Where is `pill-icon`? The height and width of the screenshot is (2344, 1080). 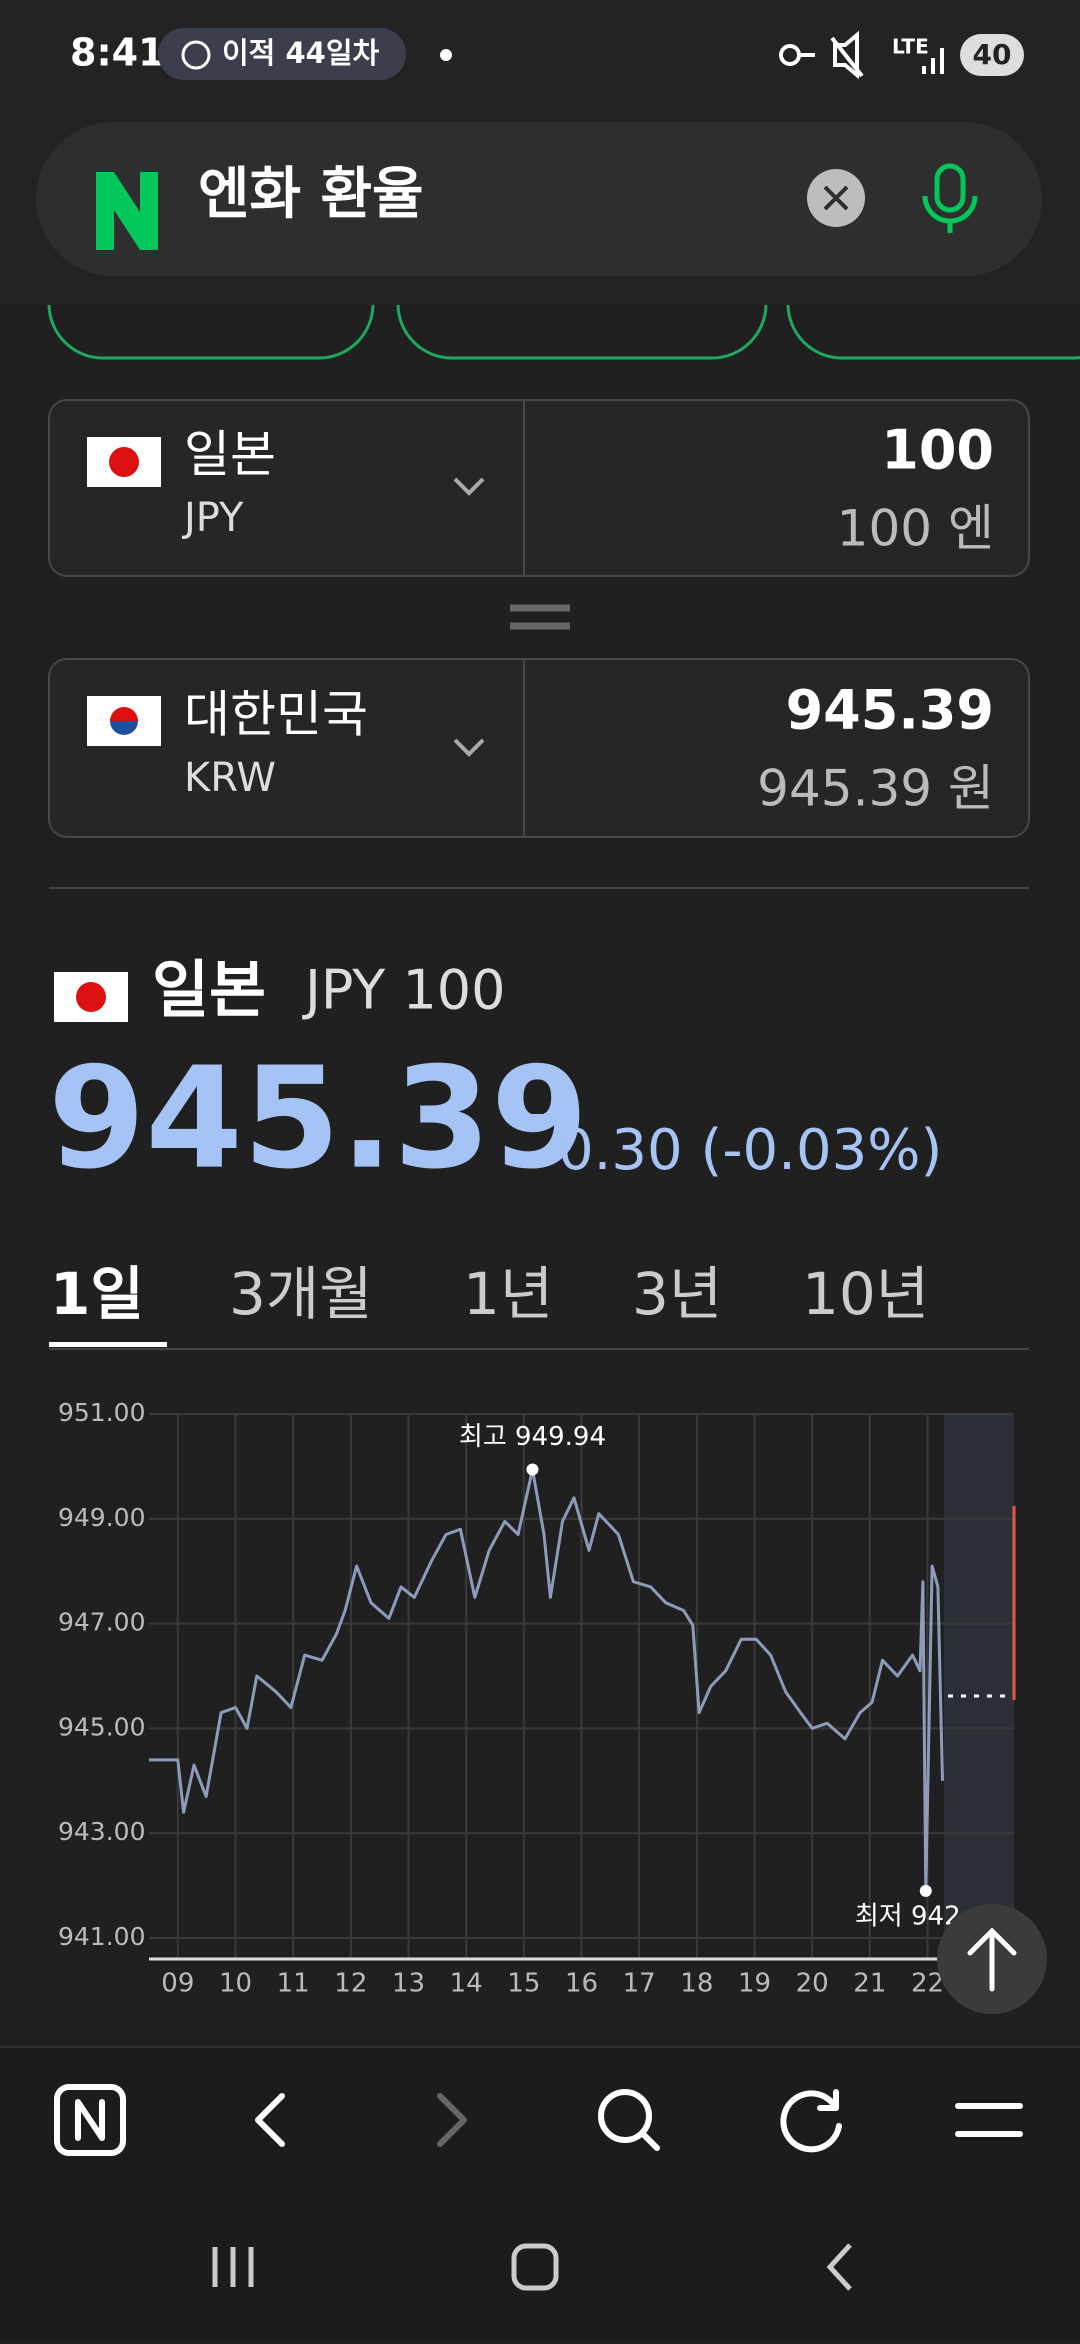
pill-icon is located at coordinates (196, 55).